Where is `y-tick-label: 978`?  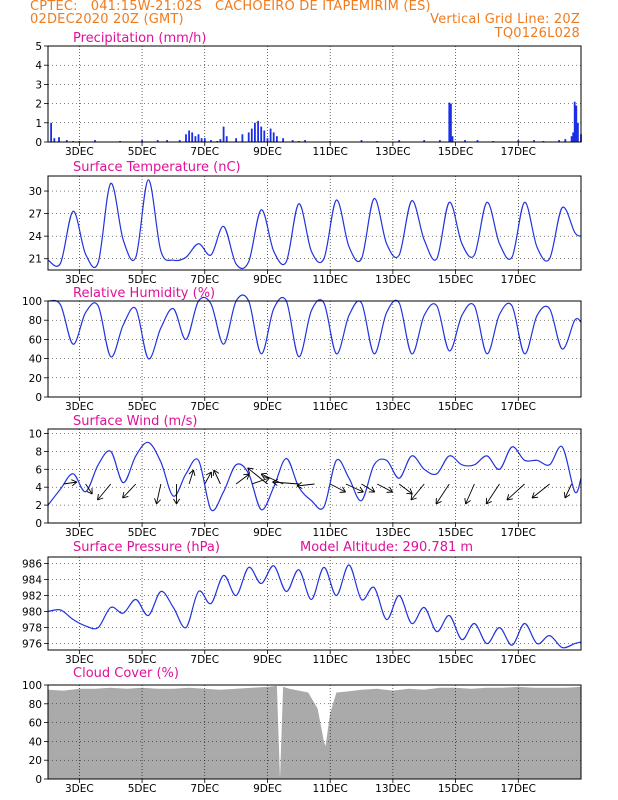 y-tick-label: 978 is located at coordinates (32, 629).